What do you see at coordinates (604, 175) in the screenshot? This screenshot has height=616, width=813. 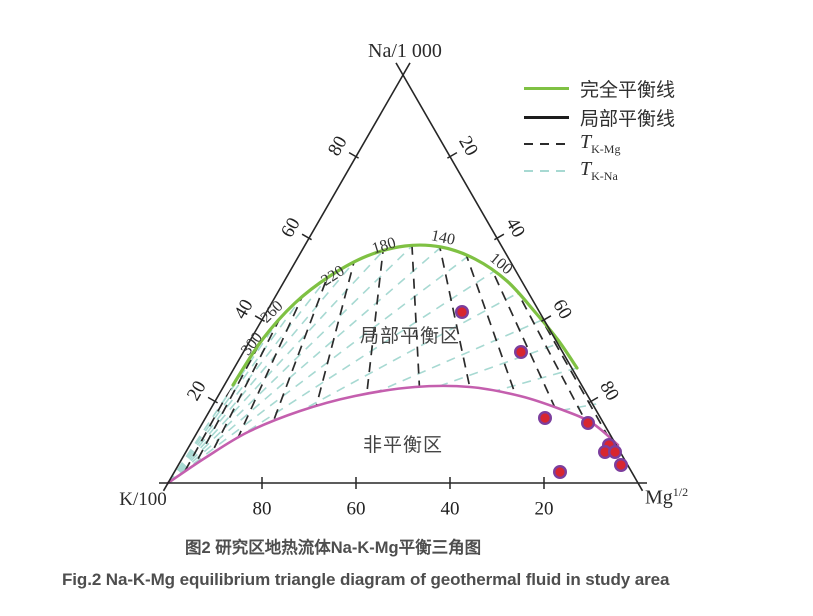 I see `tkna-subscript: K-Na` at bounding box center [604, 175].